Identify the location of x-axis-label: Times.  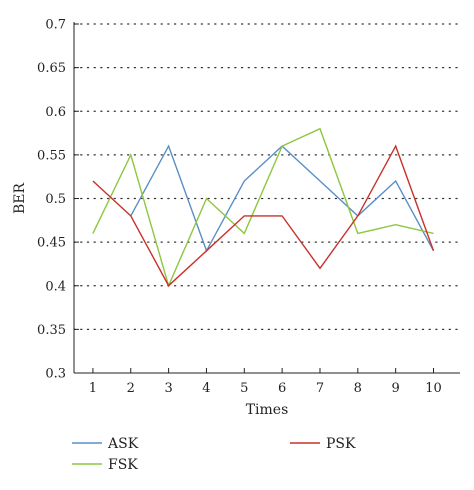
(267, 410).